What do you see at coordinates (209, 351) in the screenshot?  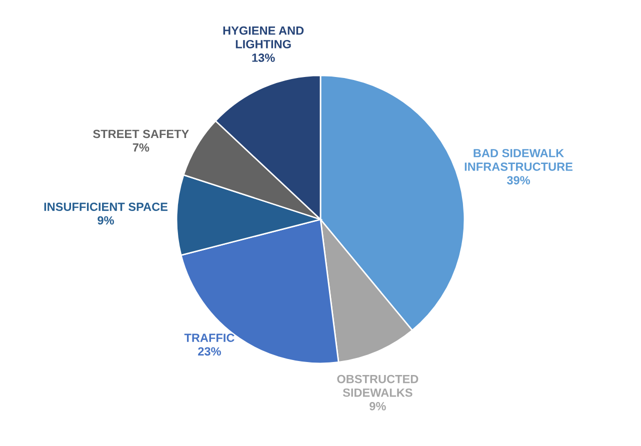 I see `data-label: 23%` at bounding box center [209, 351].